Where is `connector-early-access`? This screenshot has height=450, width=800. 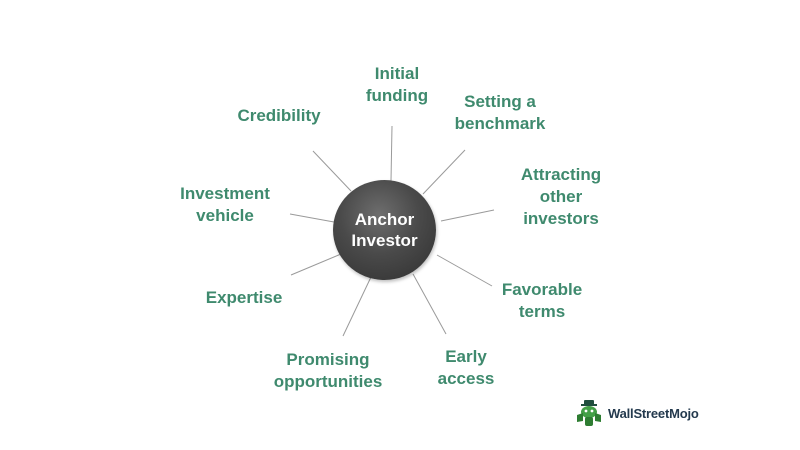
connector-early-access is located at coordinates (429, 304).